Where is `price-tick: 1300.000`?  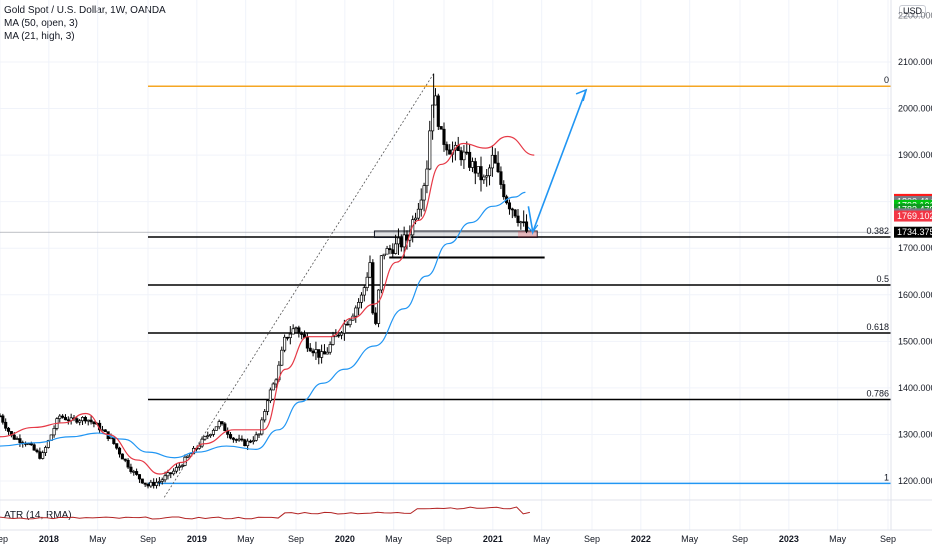
price-tick: 1300.000 is located at coordinates (915, 434).